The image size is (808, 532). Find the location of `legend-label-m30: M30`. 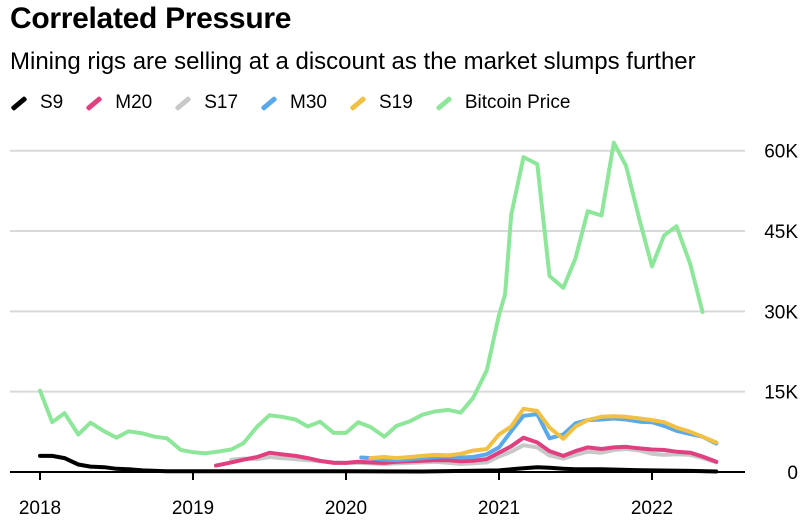

legend-label-m30: M30 is located at coordinates (308, 102).